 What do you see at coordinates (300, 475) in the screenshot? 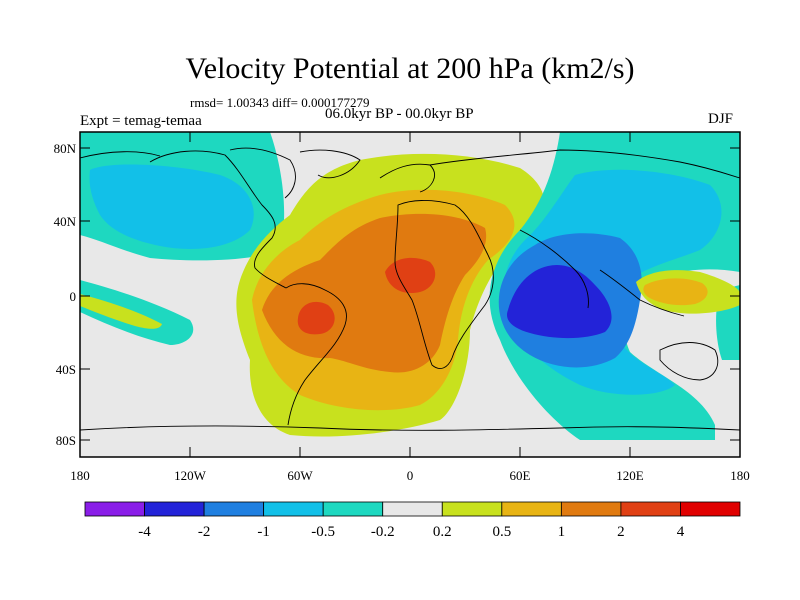
I see `lon-tick-label: 60W` at bounding box center [300, 475].